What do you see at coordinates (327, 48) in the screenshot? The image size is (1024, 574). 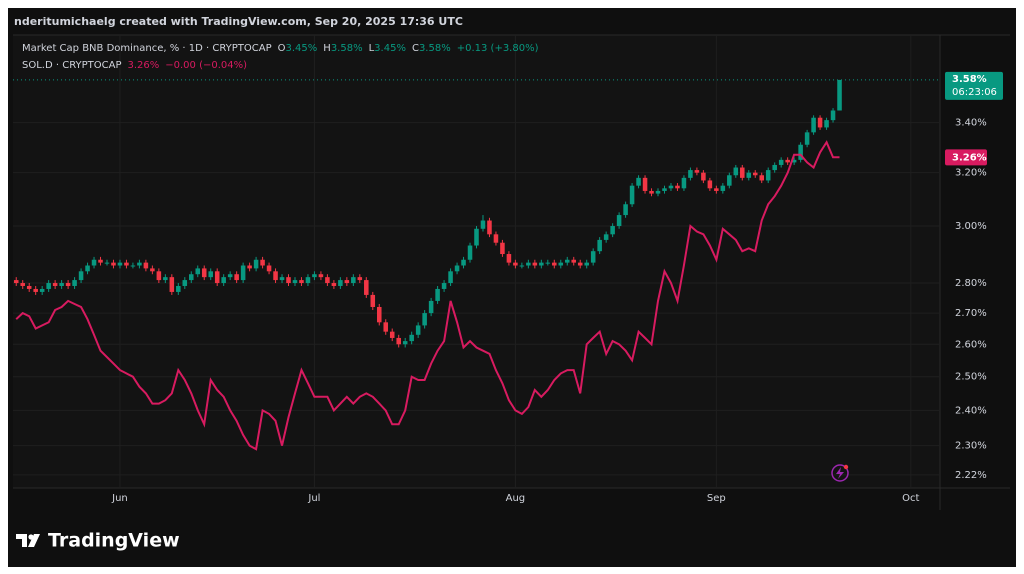 I see `legend-key: H` at bounding box center [327, 48].